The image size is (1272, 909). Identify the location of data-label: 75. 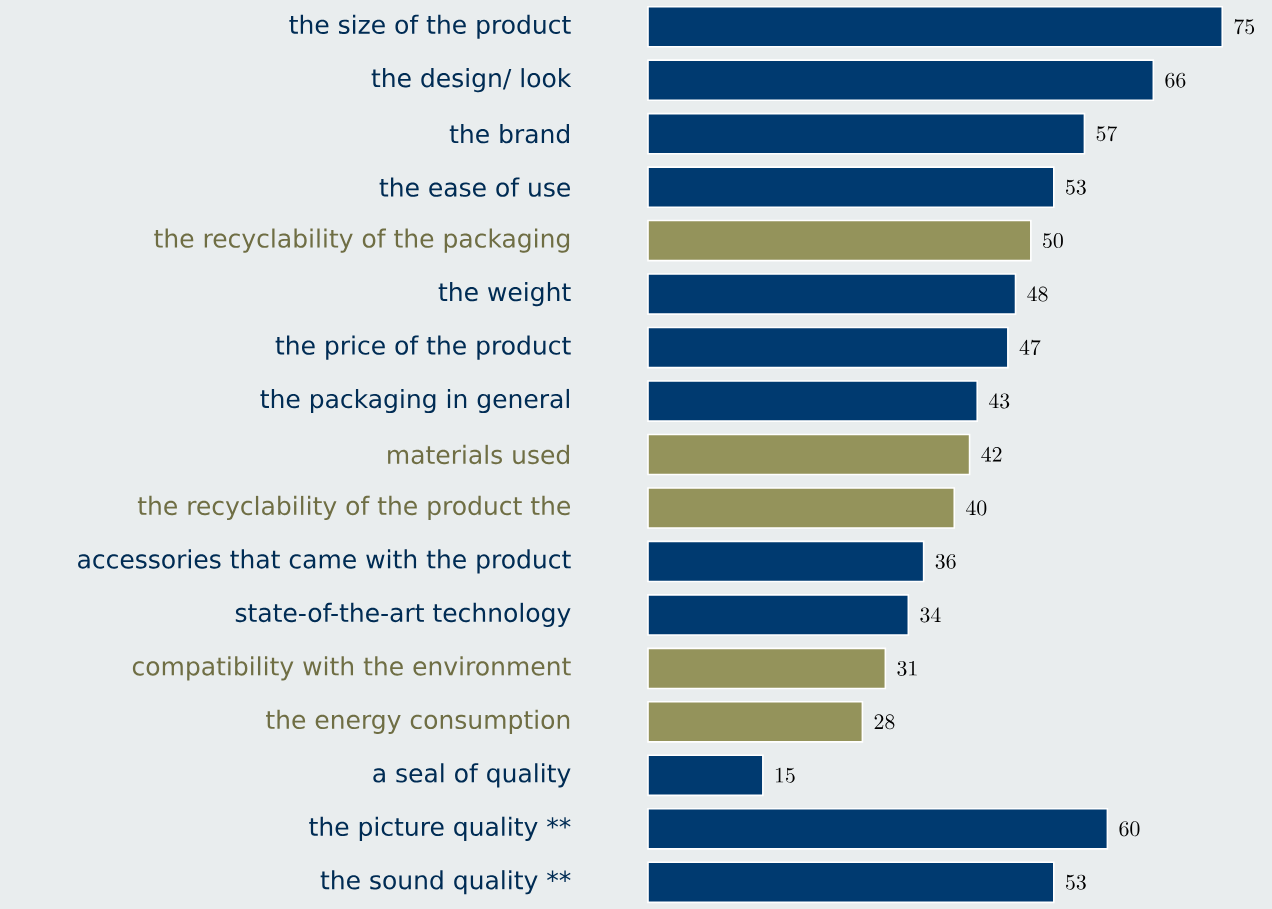
(1244, 27).